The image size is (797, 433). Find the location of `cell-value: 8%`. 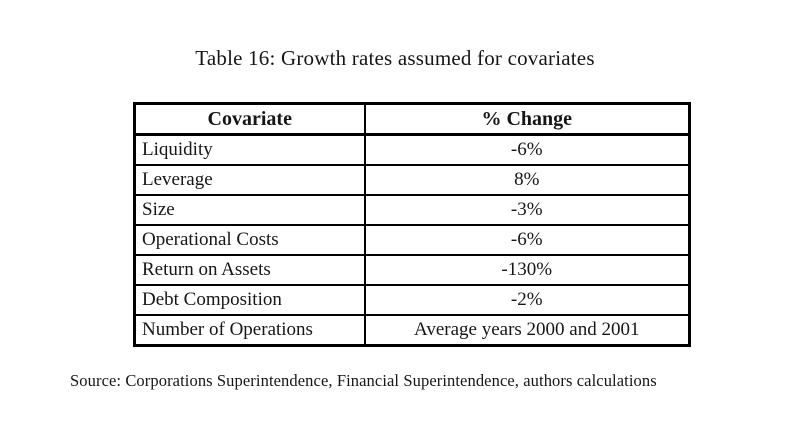

cell-value: 8% is located at coordinates (527, 180).